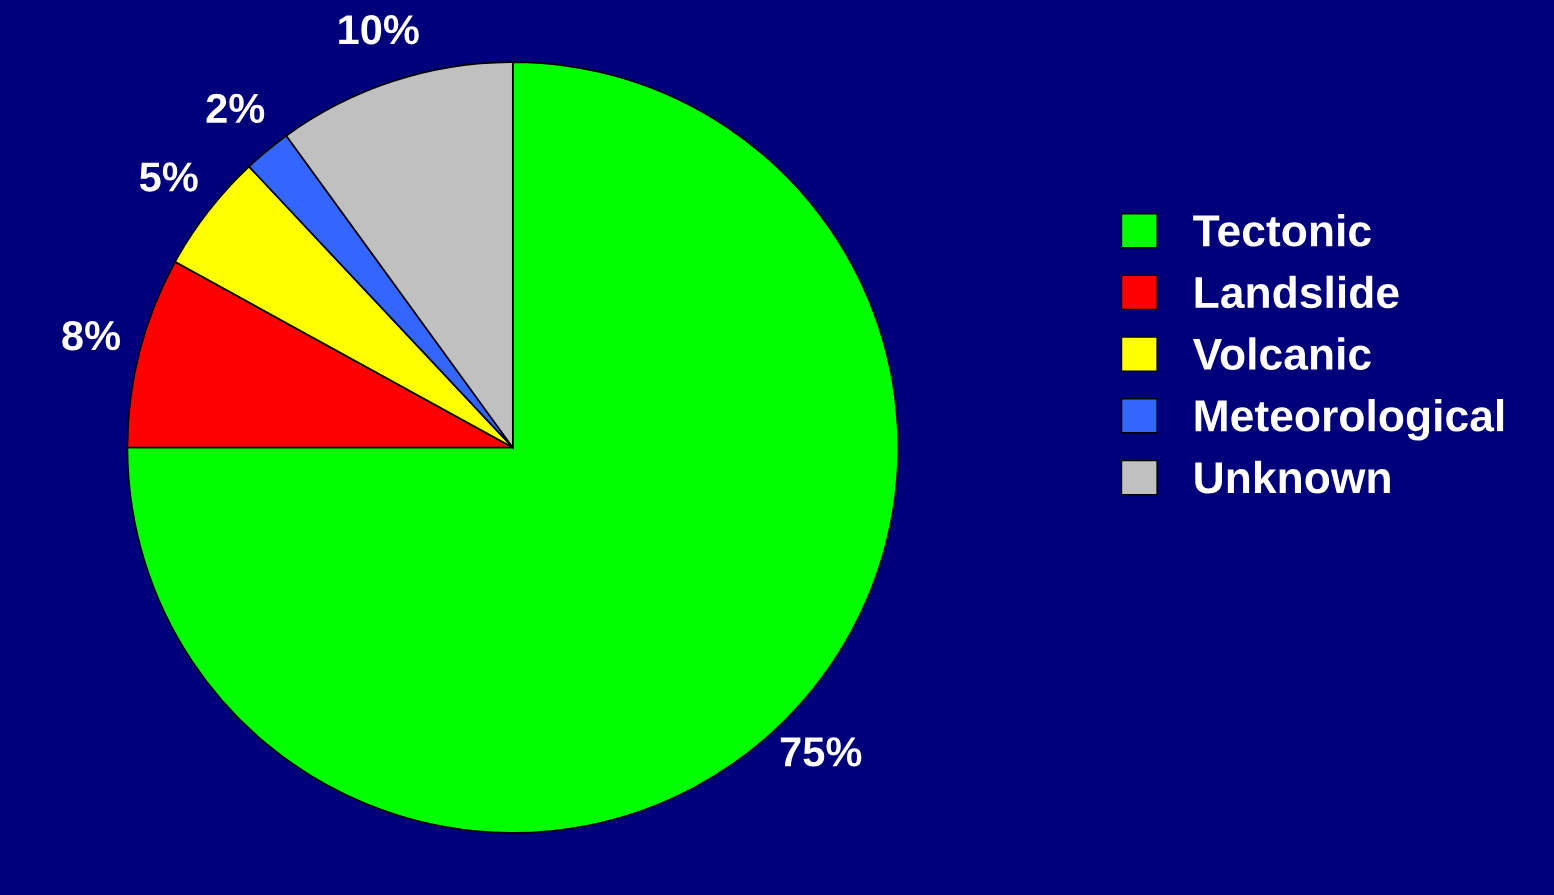 This screenshot has width=1554, height=895. I want to click on legend-label: Landslide, so click(1297, 292).